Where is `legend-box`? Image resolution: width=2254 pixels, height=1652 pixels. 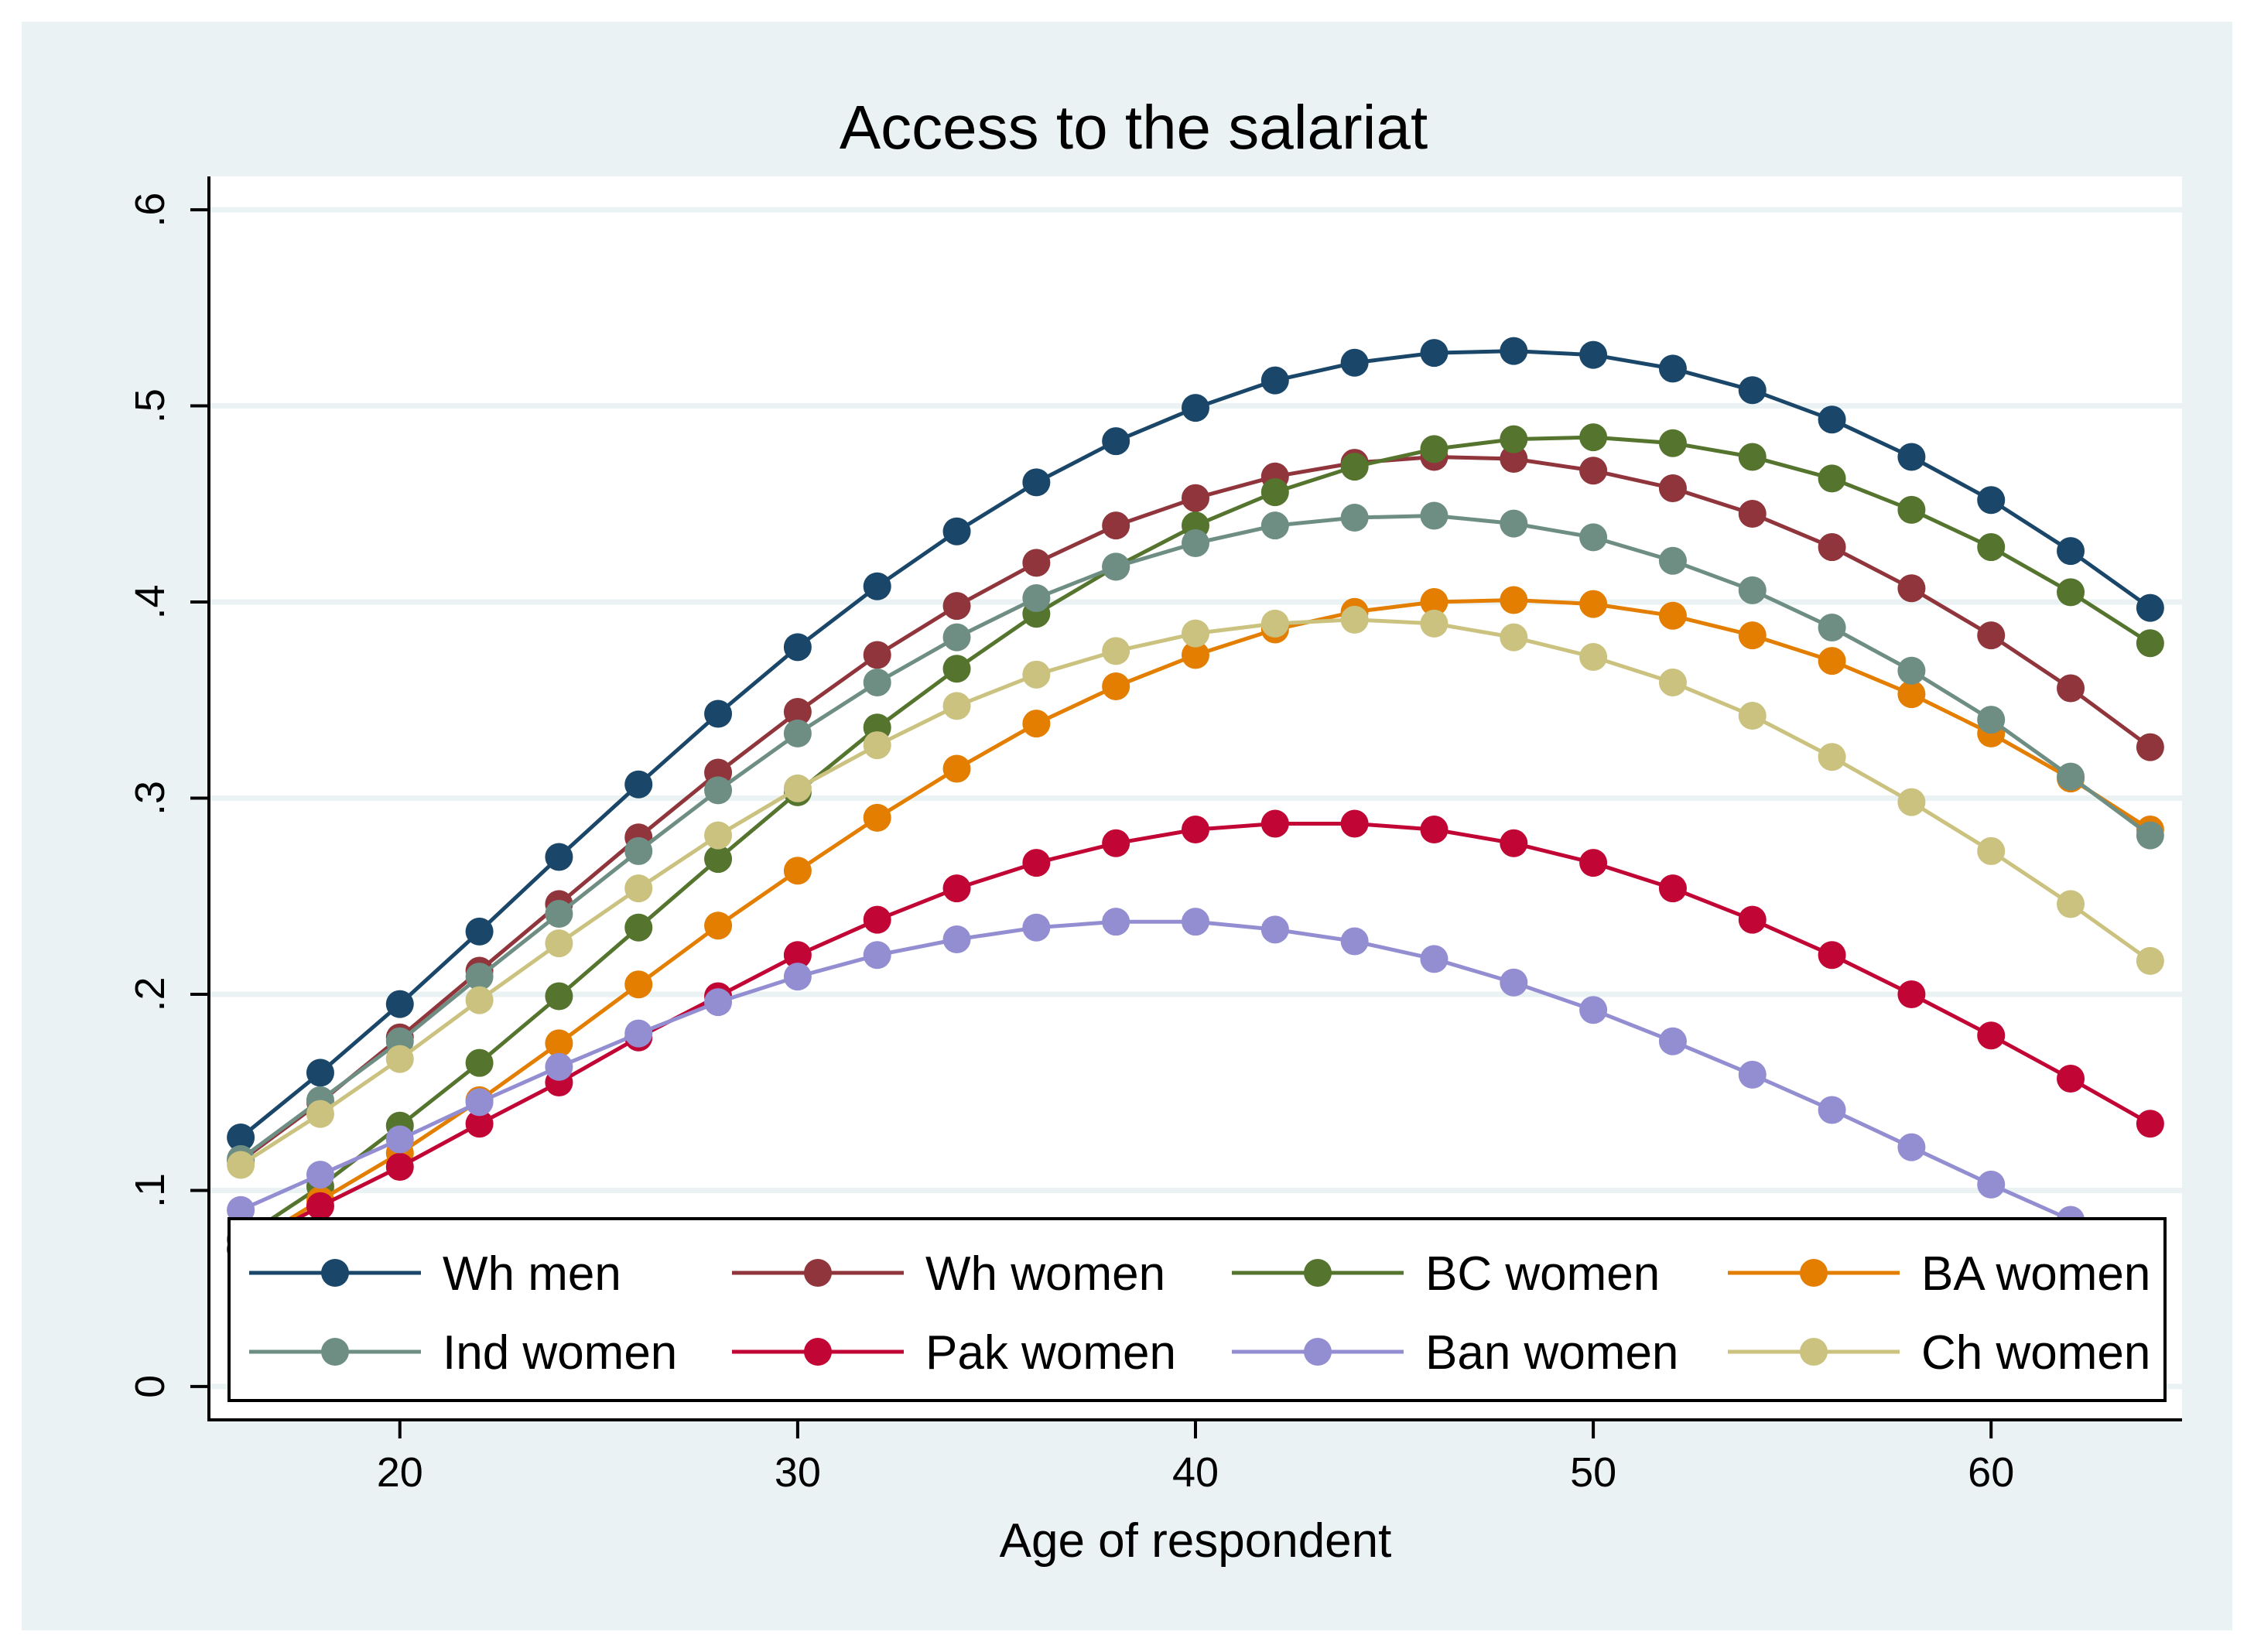
legend-box is located at coordinates (1197, 1310).